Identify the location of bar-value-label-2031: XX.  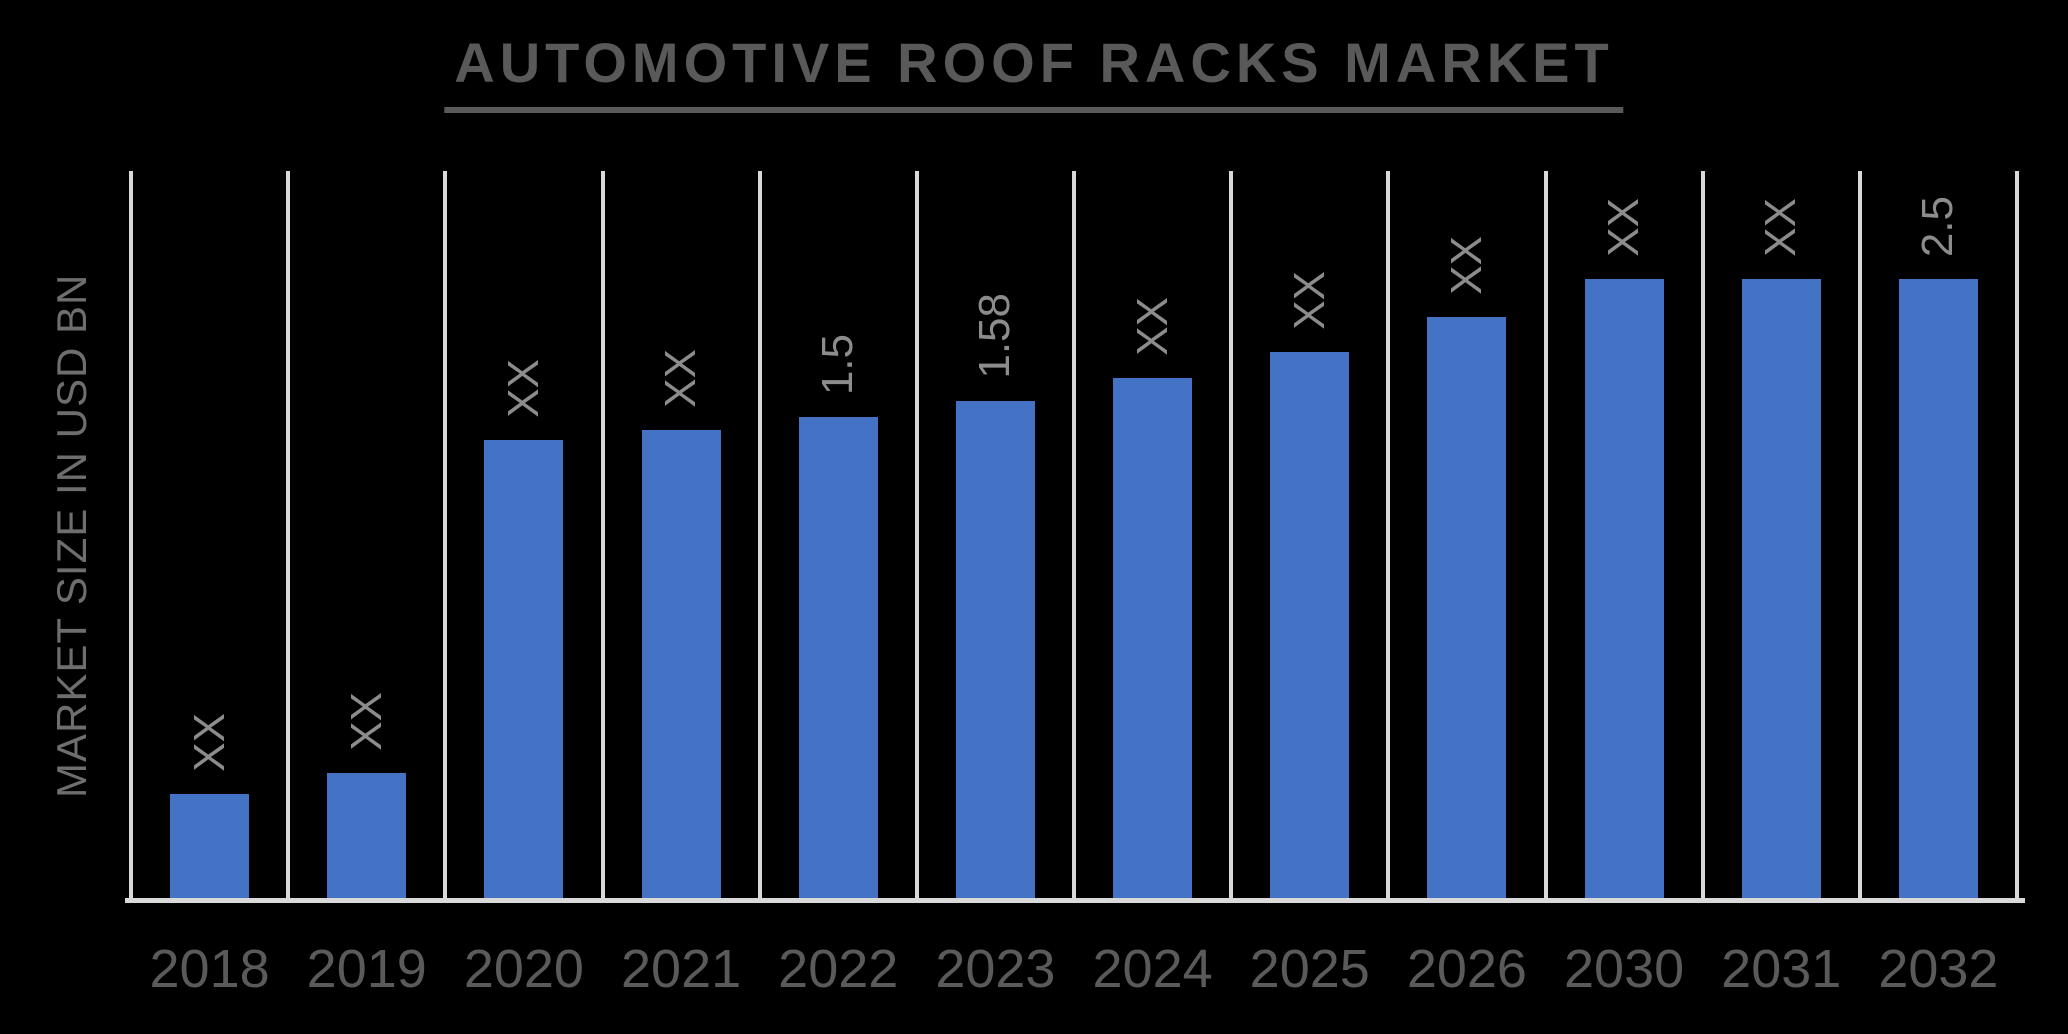
(1781, 227).